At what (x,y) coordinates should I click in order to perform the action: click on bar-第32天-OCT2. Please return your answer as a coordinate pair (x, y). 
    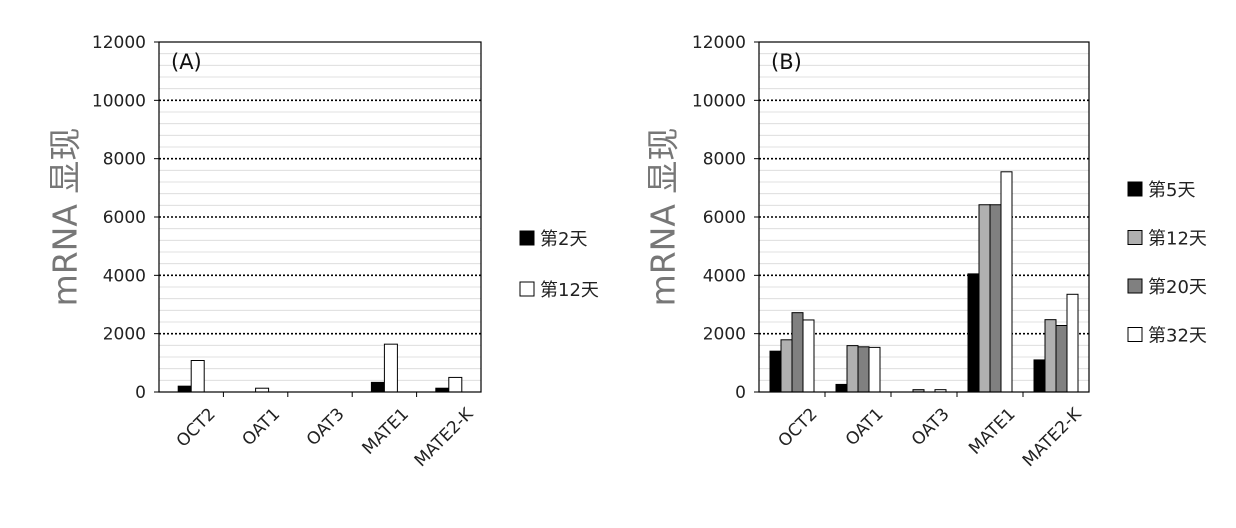
    Looking at the image, I should click on (808, 356).